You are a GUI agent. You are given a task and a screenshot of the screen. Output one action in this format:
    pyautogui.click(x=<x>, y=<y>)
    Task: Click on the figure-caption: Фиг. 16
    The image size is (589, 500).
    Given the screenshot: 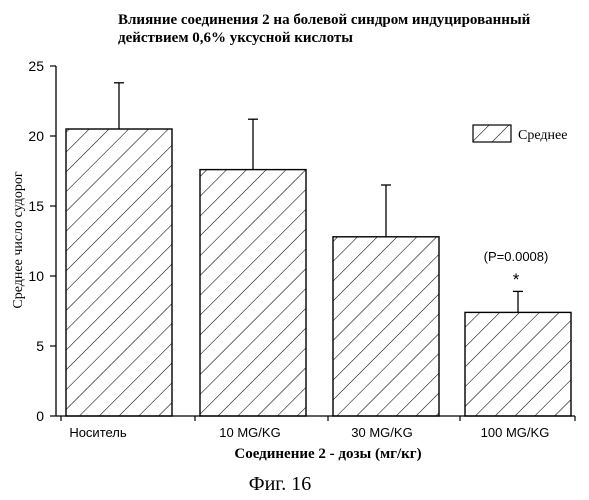 What is the action you would take?
    pyautogui.click(x=280, y=484)
    